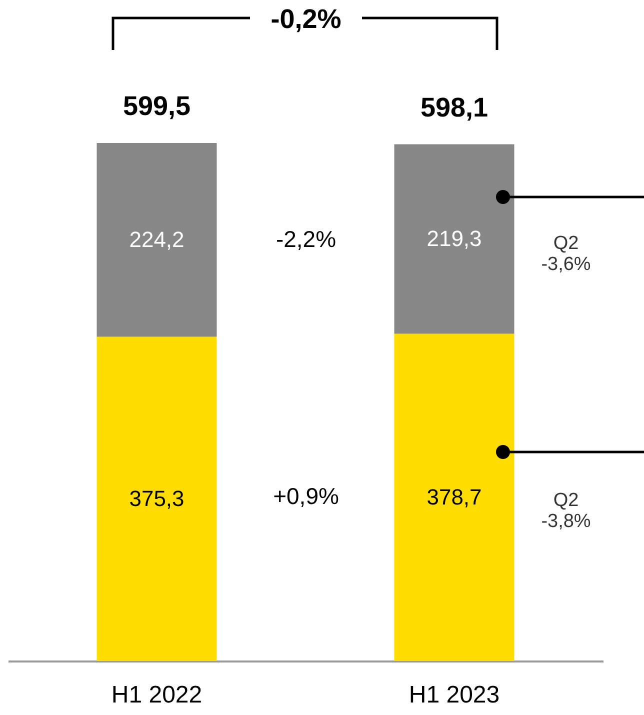 The image size is (644, 715). Describe the element at coordinates (454, 695) in the screenshot. I see `x-tick-label: H1 2023` at that location.